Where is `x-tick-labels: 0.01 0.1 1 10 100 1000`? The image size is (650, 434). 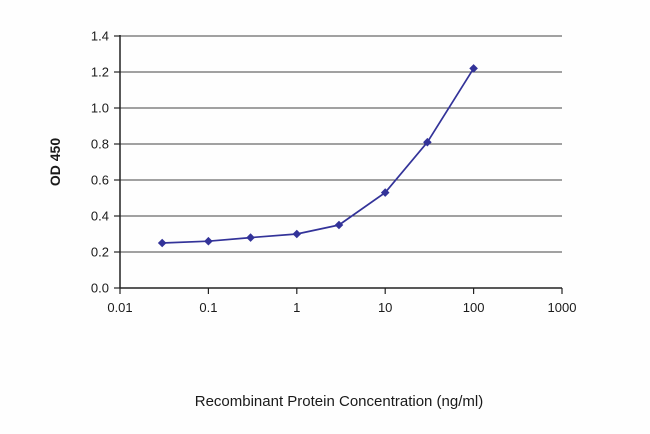
x-tick-labels: 0.01 0.1 1 10 100 1000 is located at coordinates (341, 301).